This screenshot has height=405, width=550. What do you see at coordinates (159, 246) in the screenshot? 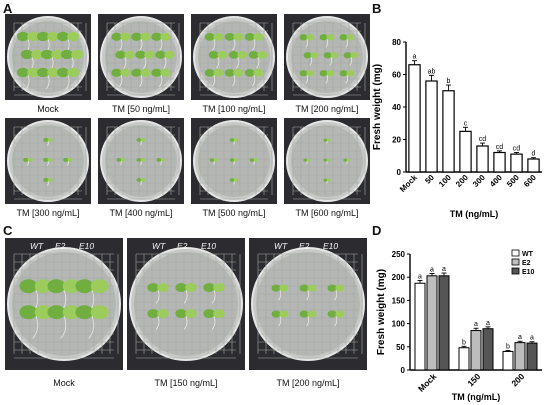
I see `genotype-label: WT` at bounding box center [159, 246].